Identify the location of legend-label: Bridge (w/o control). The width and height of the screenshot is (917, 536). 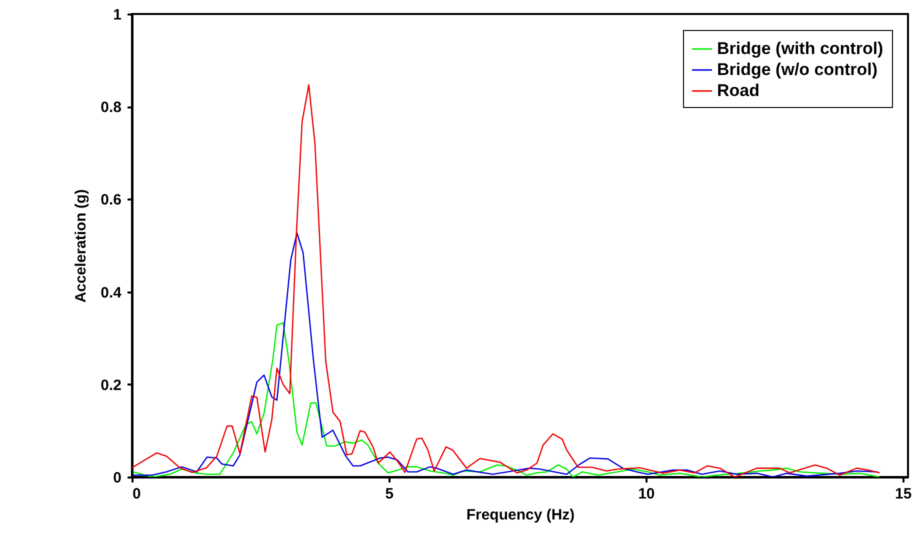
(797, 69).